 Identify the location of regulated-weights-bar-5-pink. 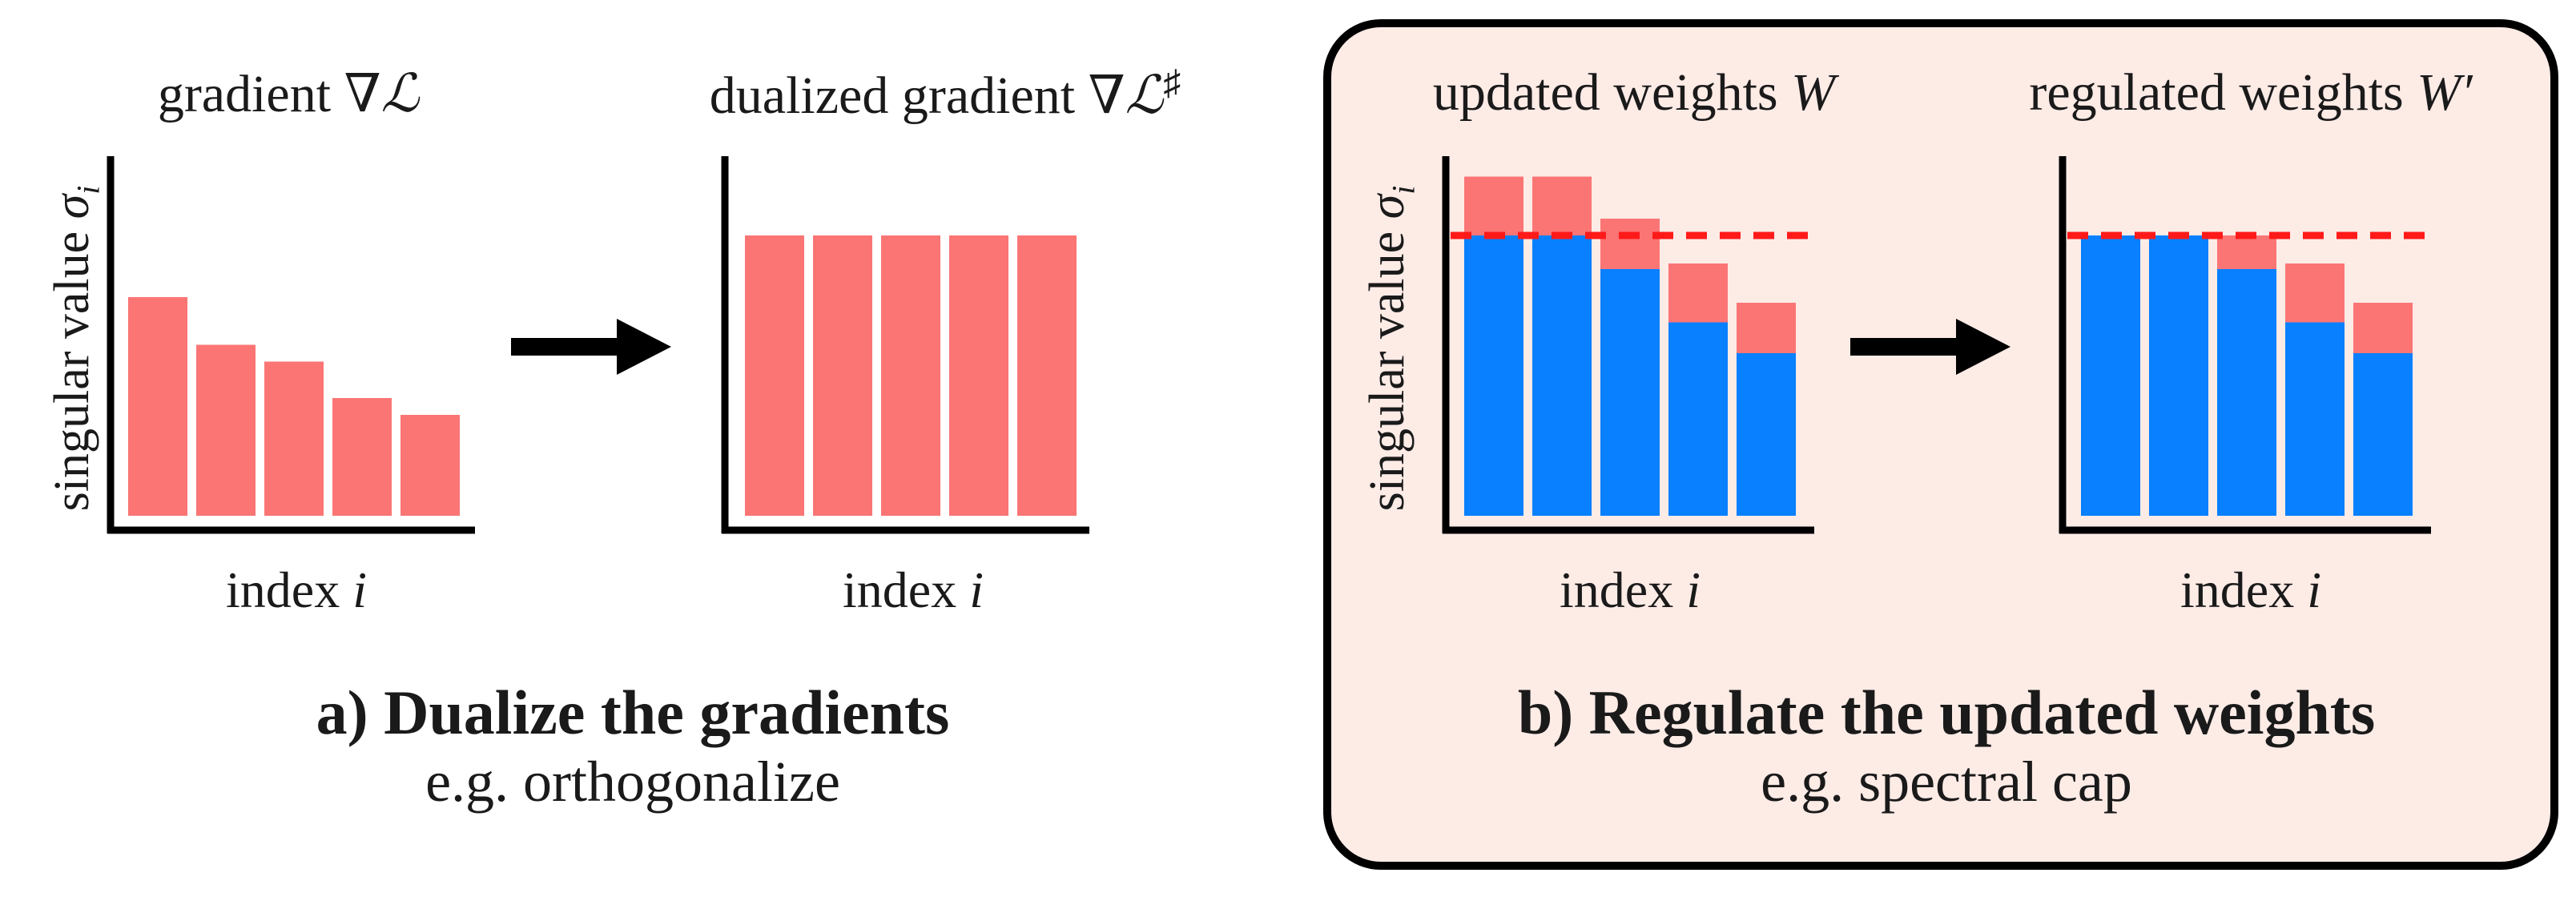
(2383, 328).